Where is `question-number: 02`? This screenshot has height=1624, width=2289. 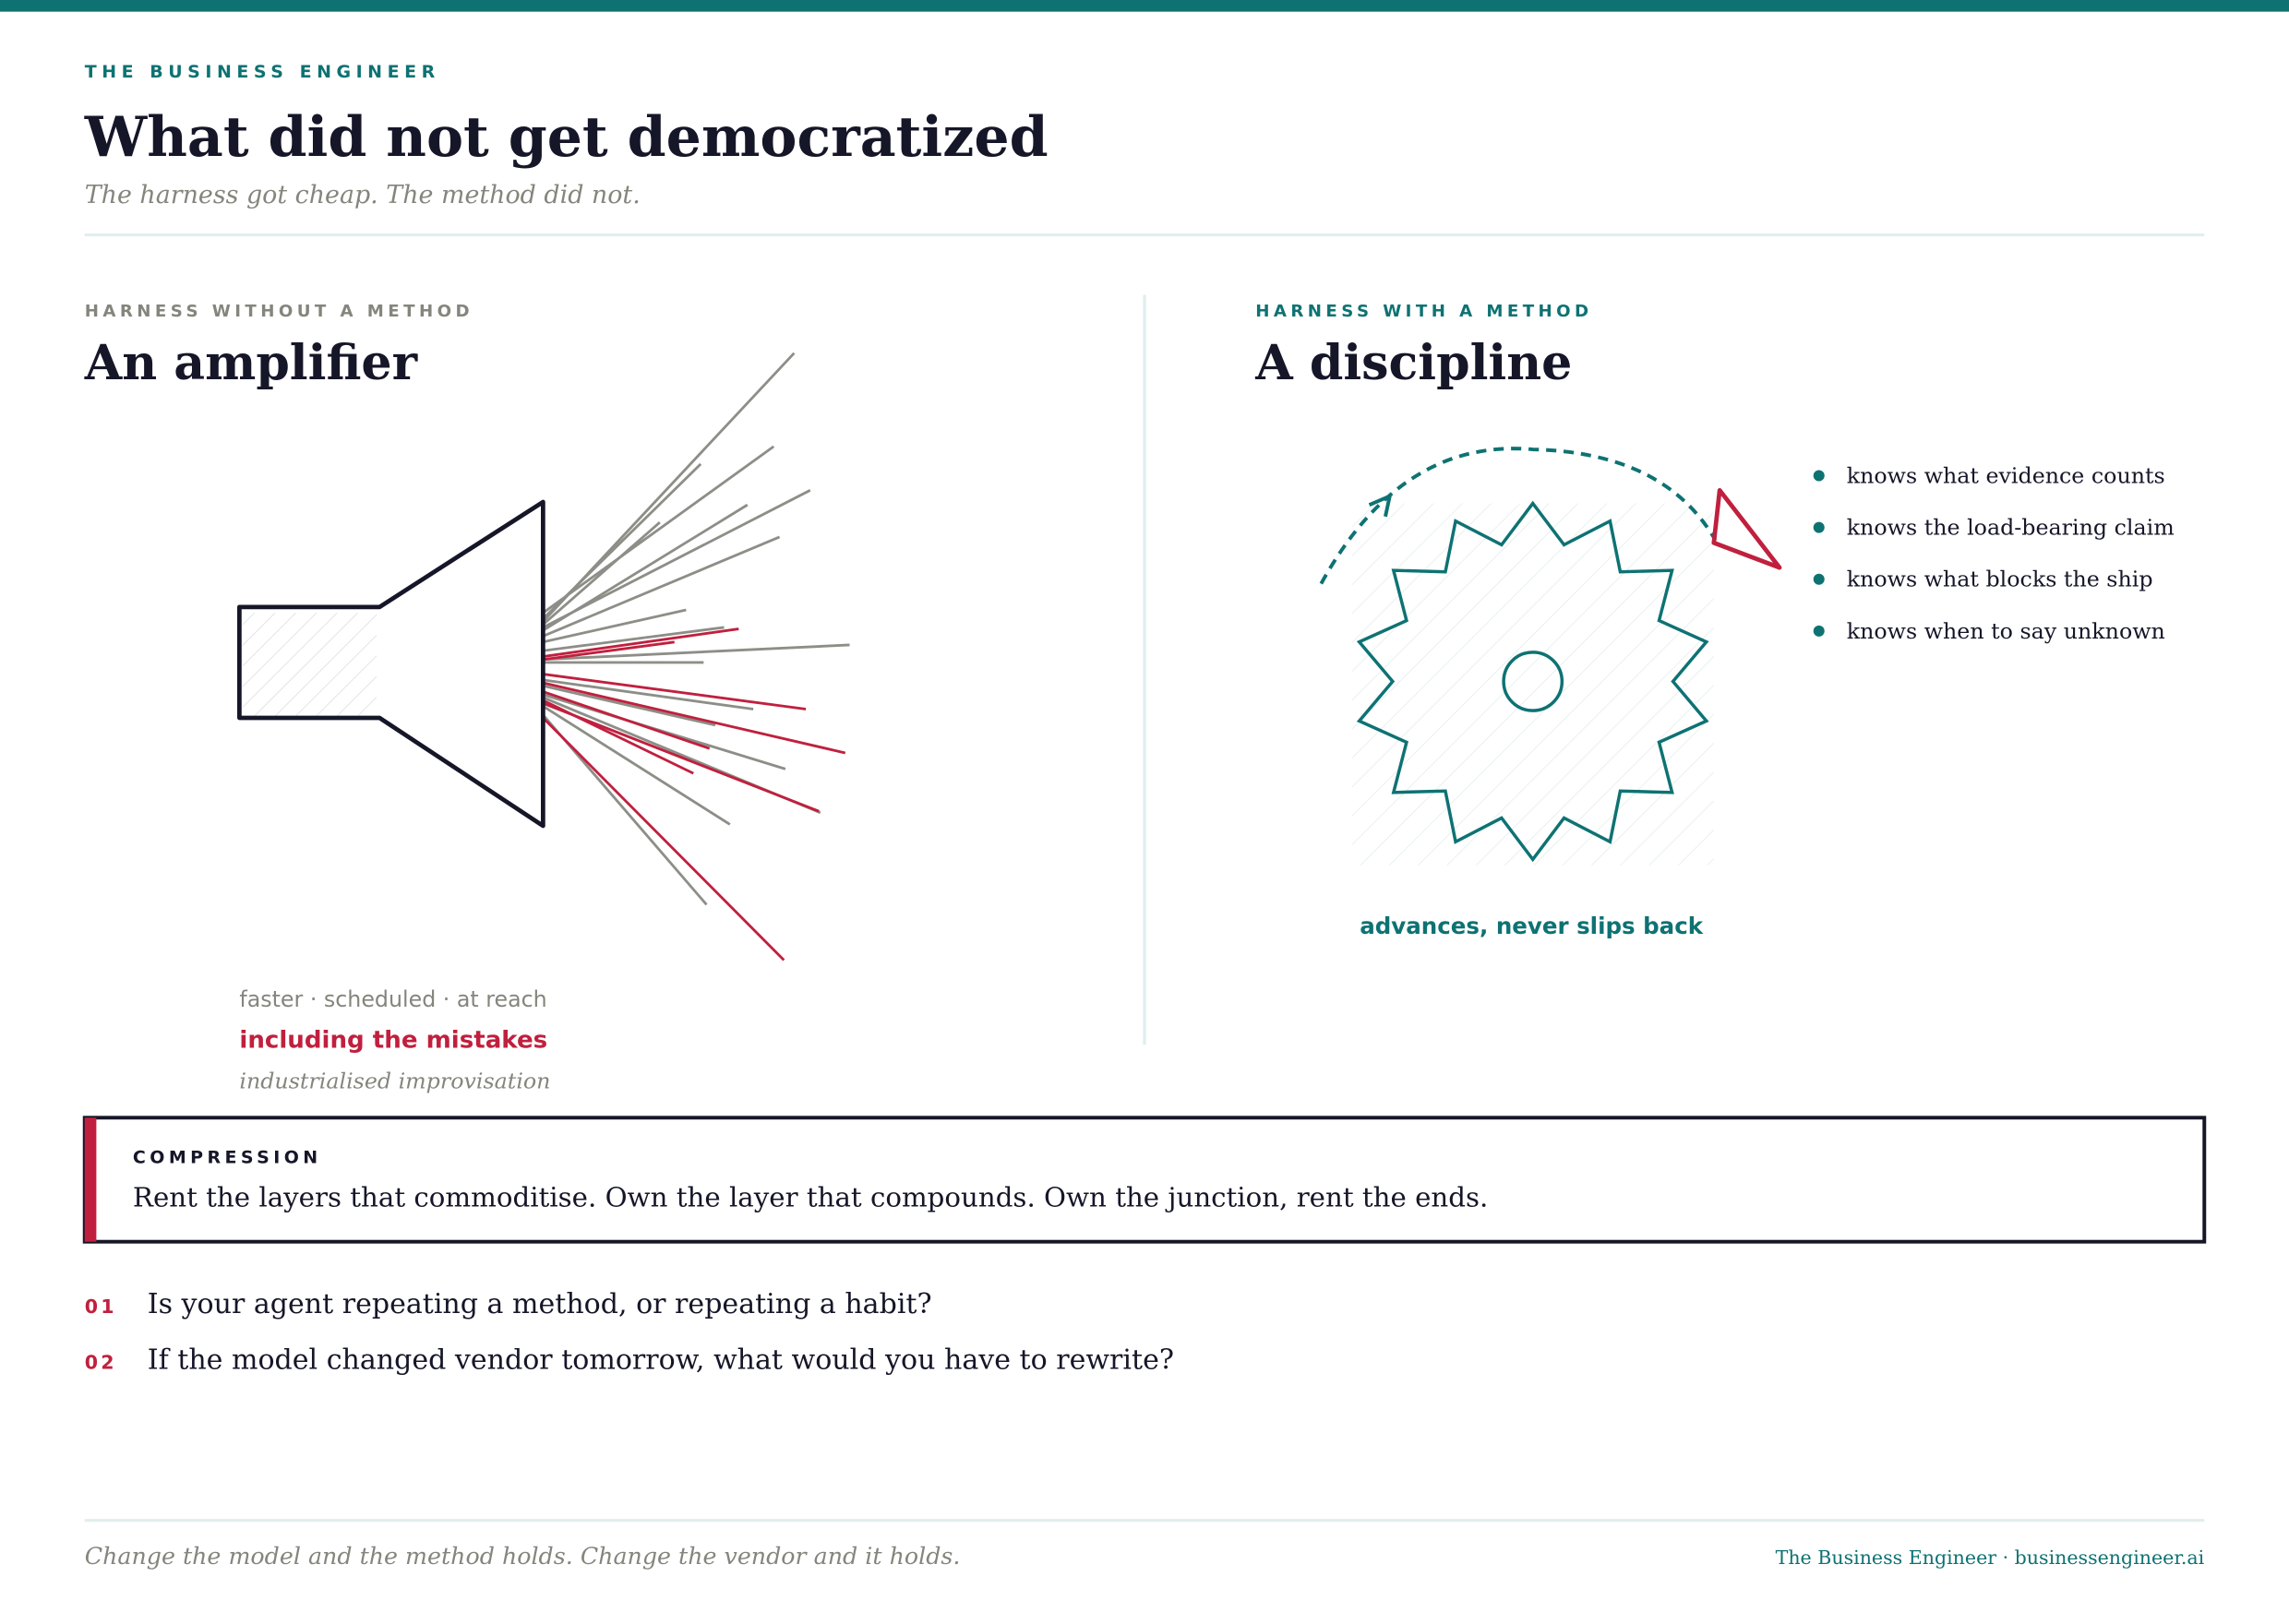 question-number: 02 is located at coordinates (101, 1362).